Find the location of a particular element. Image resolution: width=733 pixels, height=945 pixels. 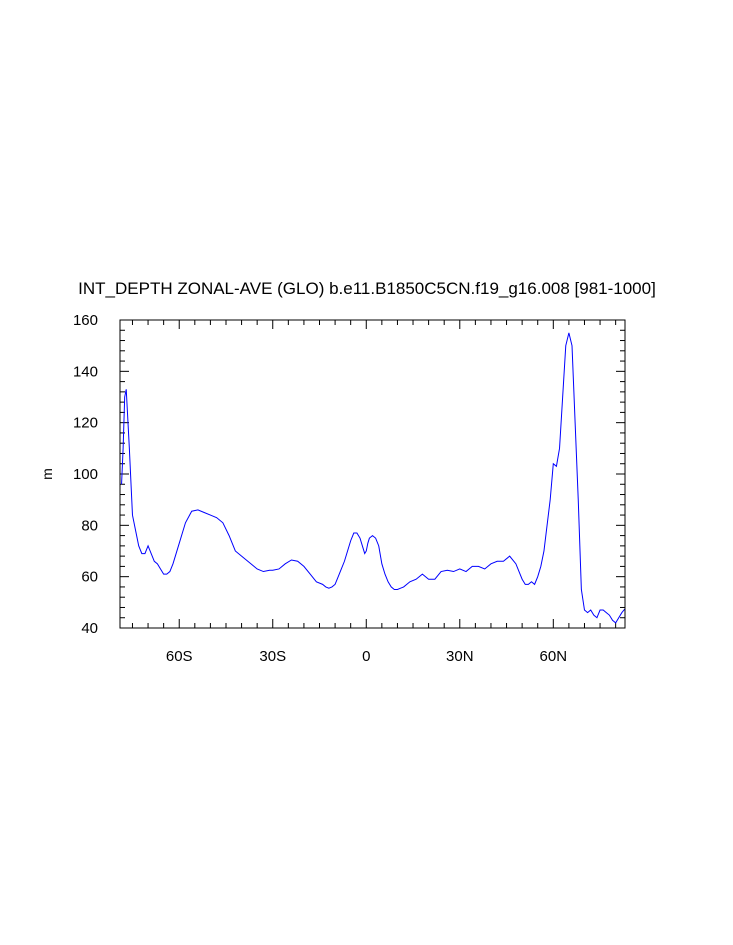

x-tick-label: 60S is located at coordinates (179, 656).